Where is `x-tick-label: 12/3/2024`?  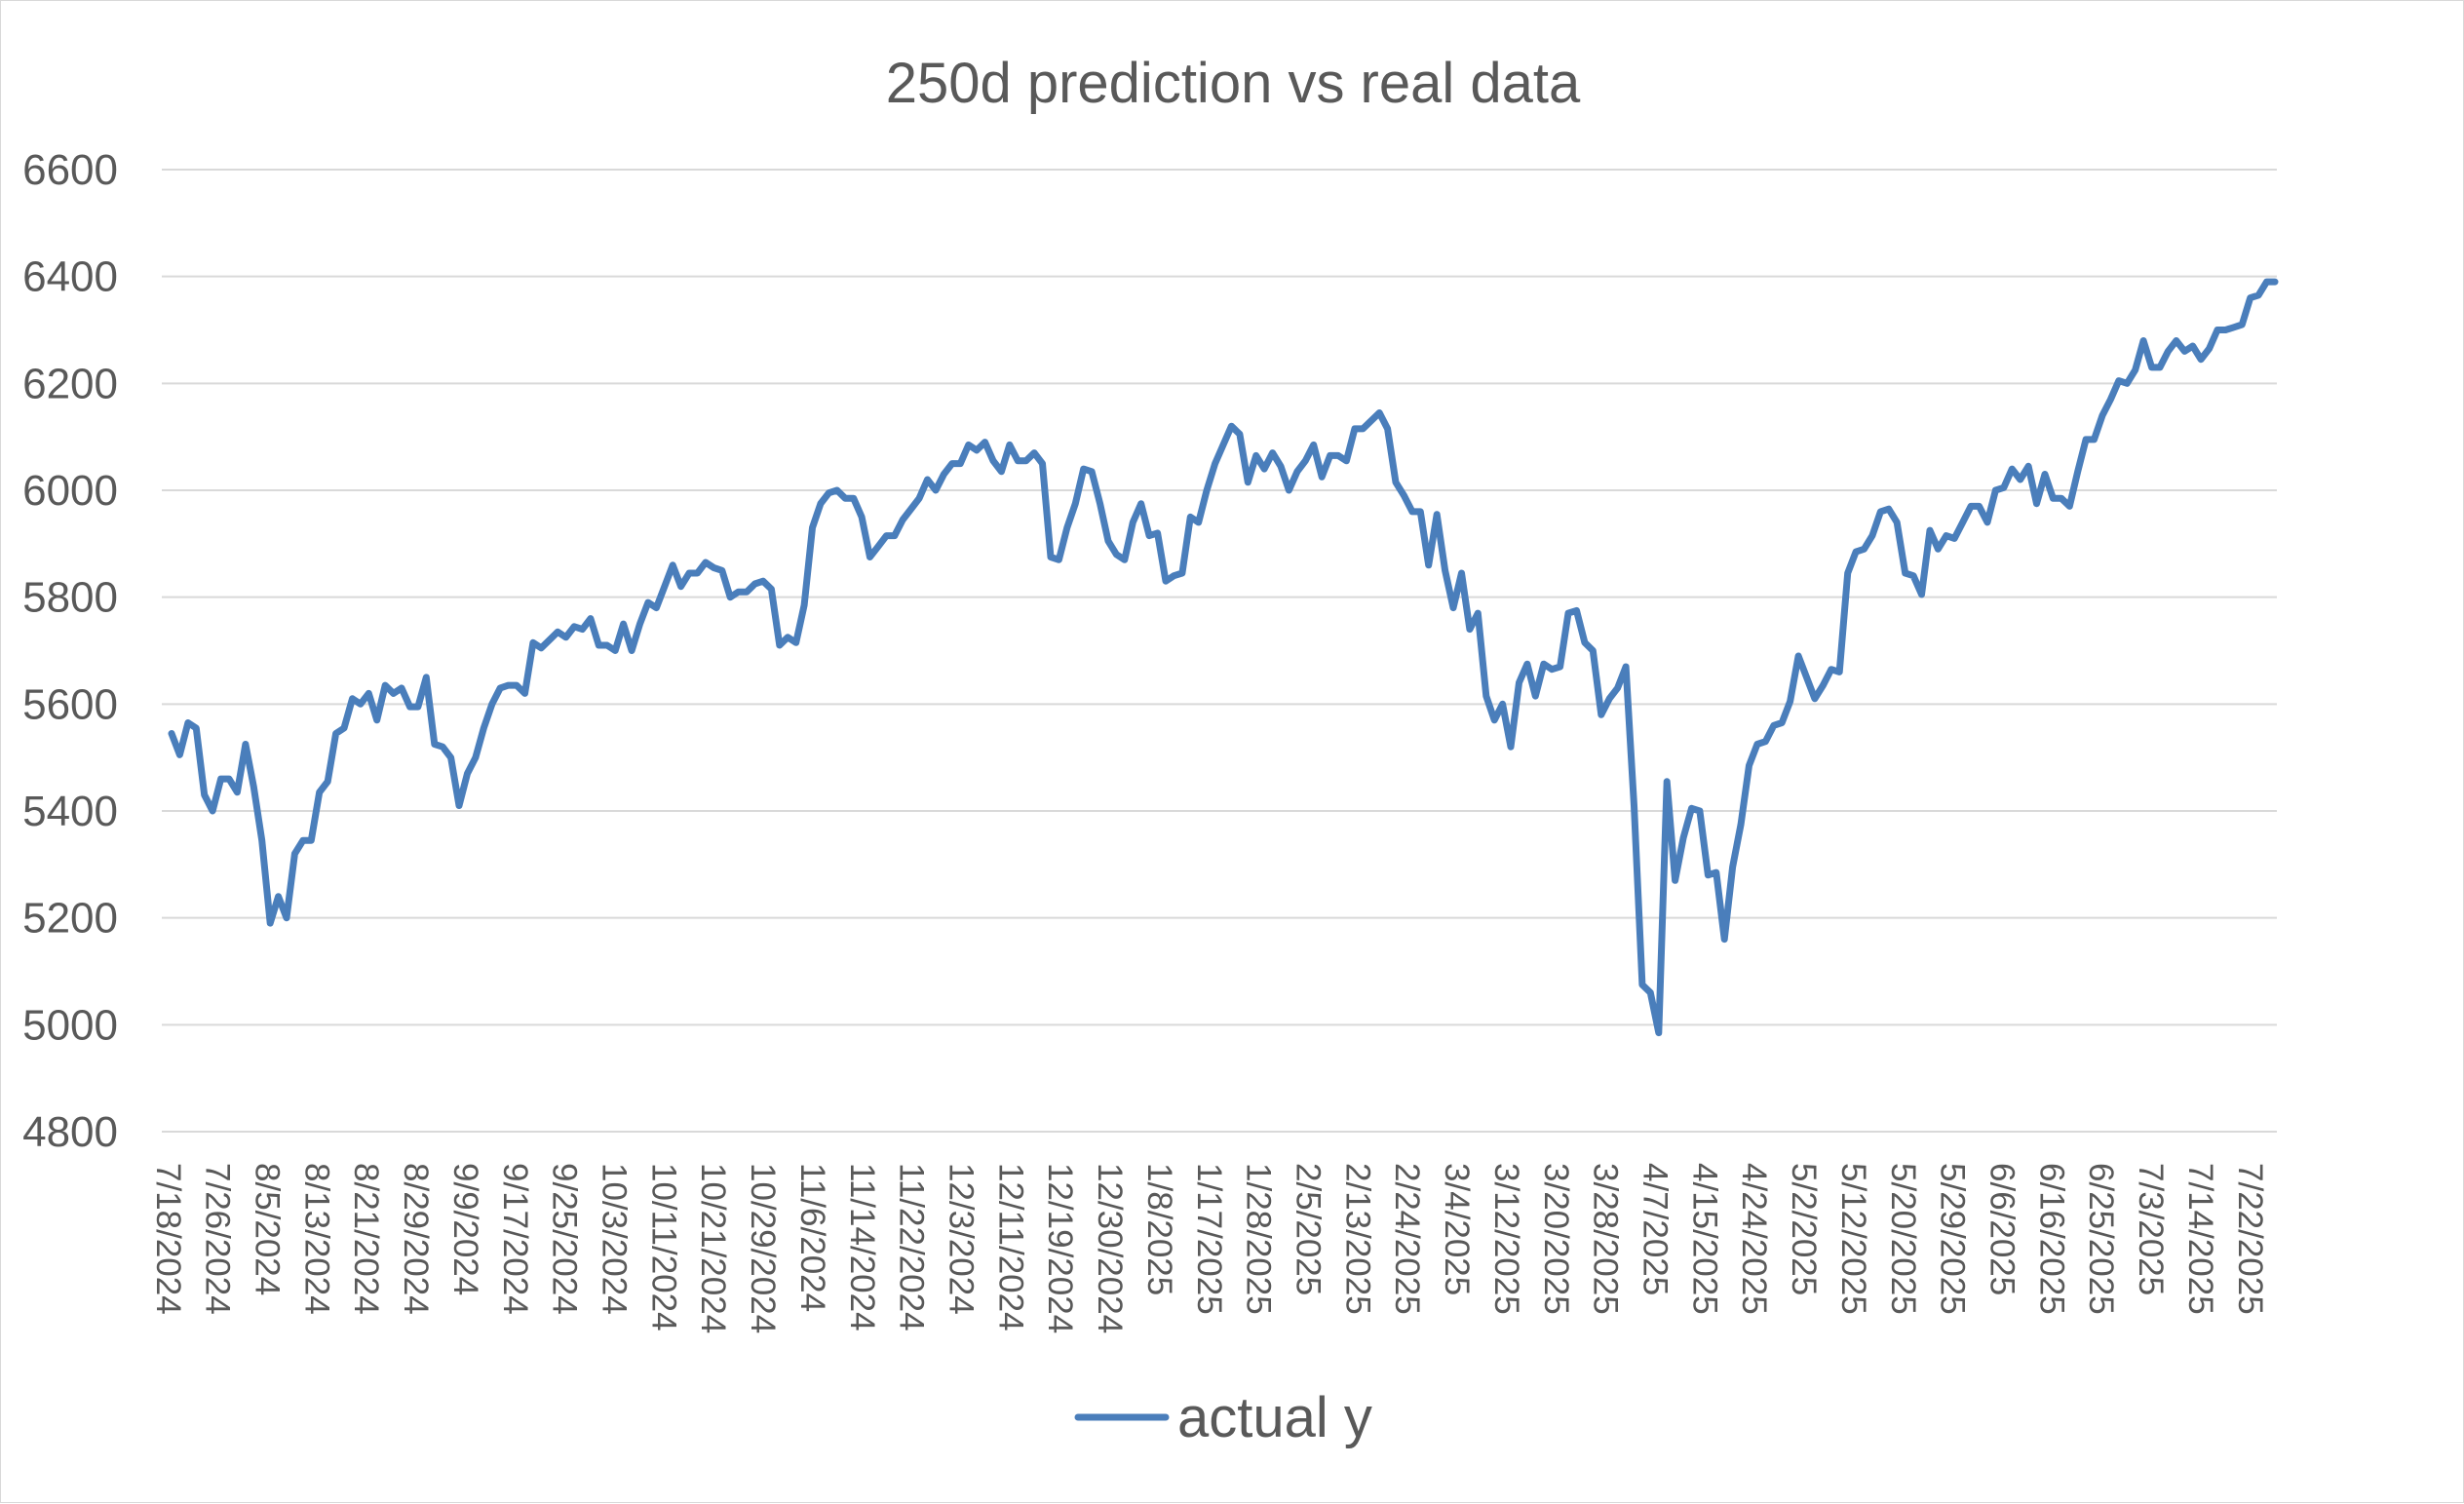 x-tick-label: 12/3/2024 is located at coordinates (961, 1239).